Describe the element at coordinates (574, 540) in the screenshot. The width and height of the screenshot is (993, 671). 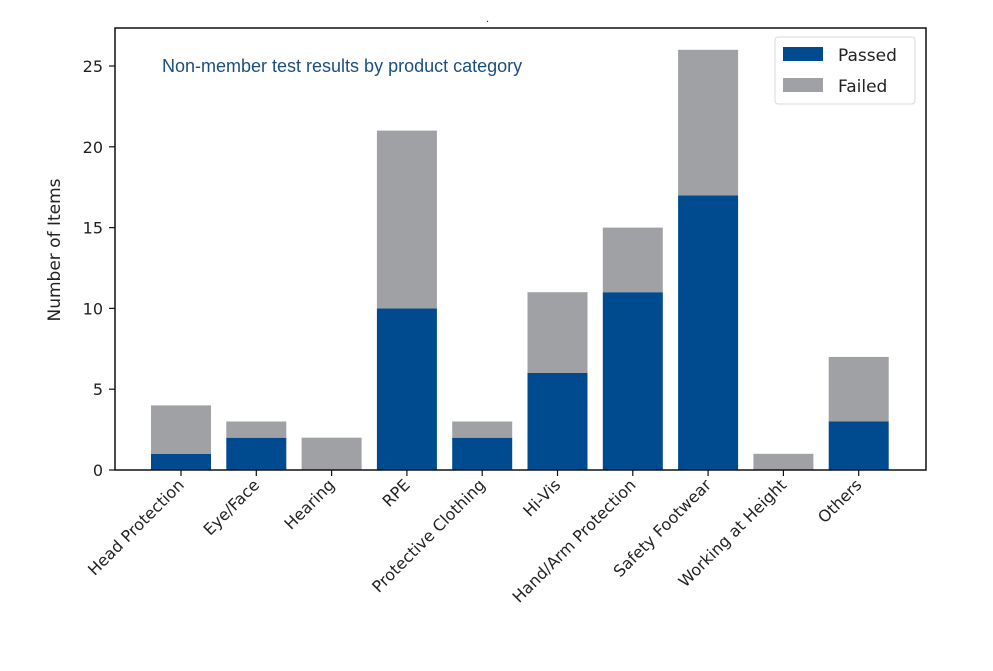
I see `x-tick-label: Hand/Arm Protection` at that location.